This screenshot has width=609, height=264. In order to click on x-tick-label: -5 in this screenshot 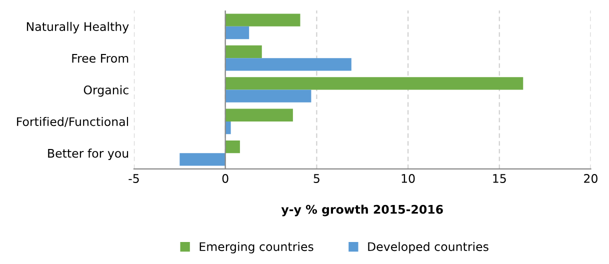, I will do `click(133, 178)`.